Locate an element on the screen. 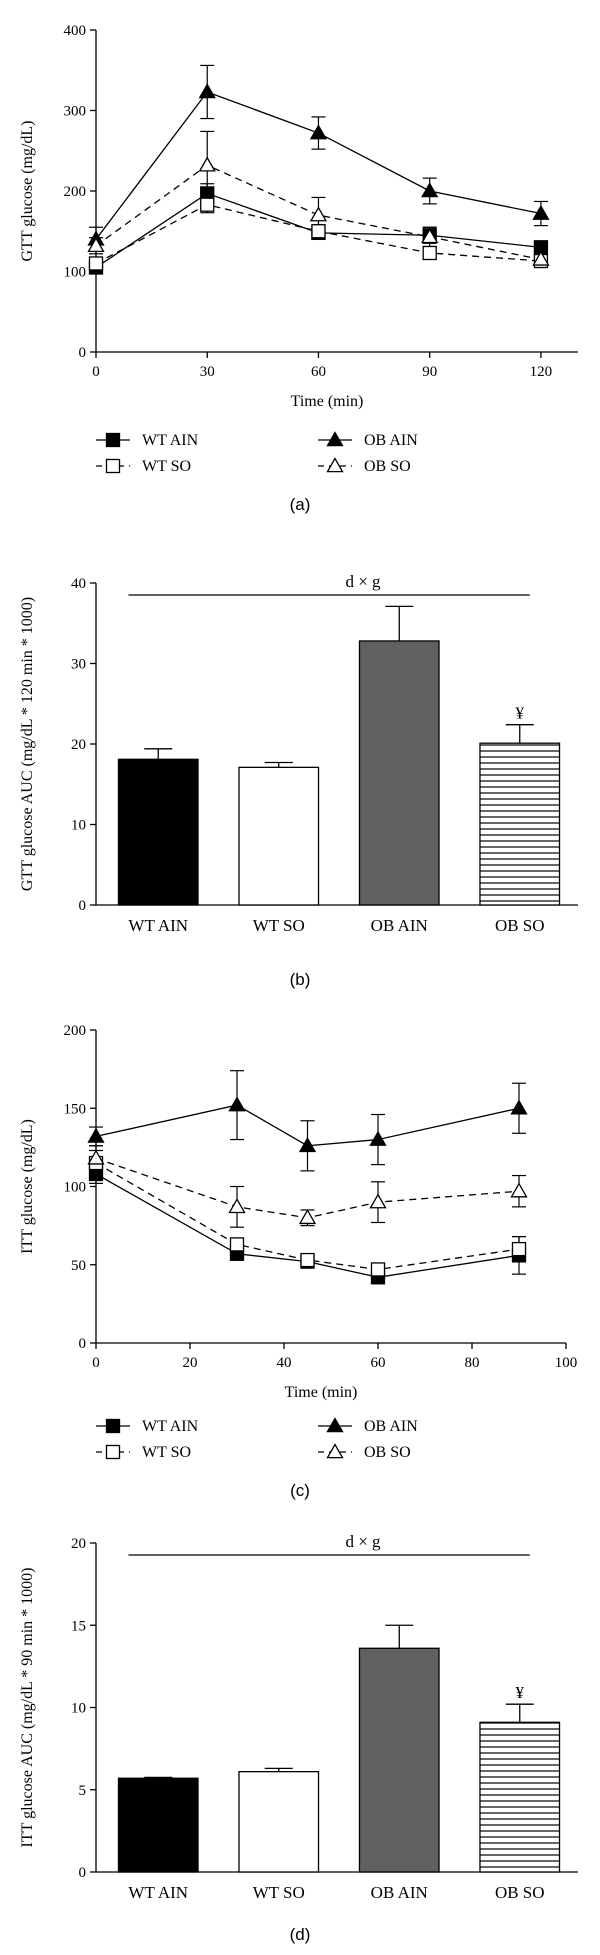 Image resolution: width=600 pixels, height=1955 pixels. x-tick-label: 30 is located at coordinates (207, 372).